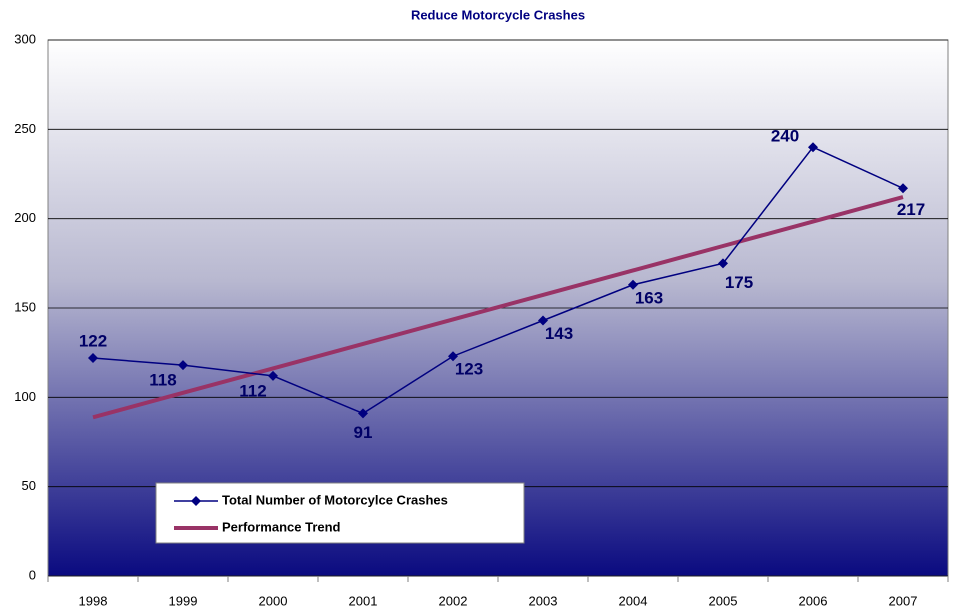 Image resolution: width=958 pixels, height=611 pixels. What do you see at coordinates (183, 600) in the screenshot?
I see `x-tick-label: 1999` at bounding box center [183, 600].